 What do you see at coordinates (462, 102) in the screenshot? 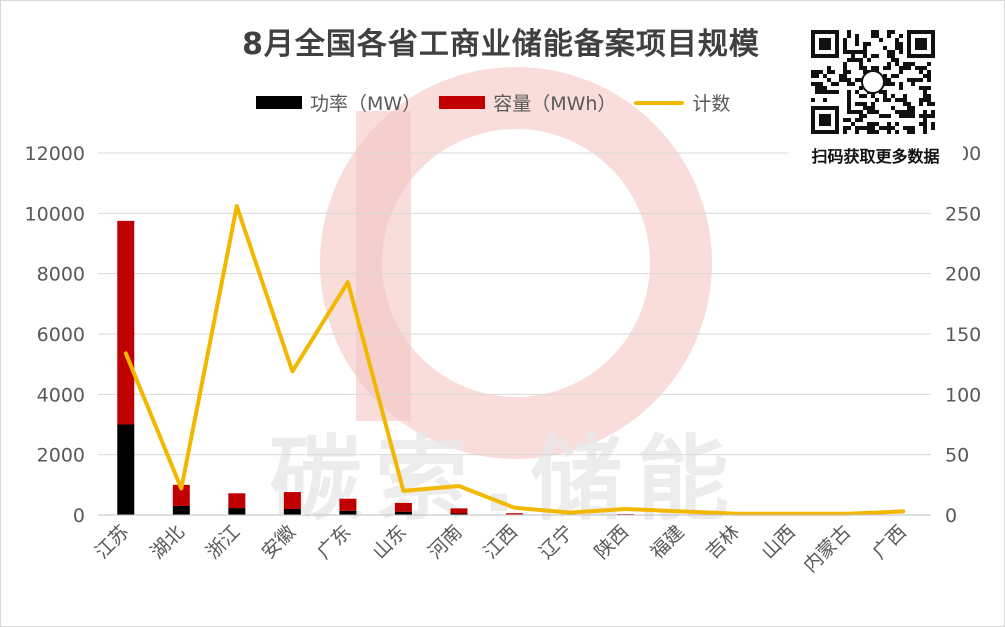
I see `legend-swatch-capacity` at bounding box center [462, 102].